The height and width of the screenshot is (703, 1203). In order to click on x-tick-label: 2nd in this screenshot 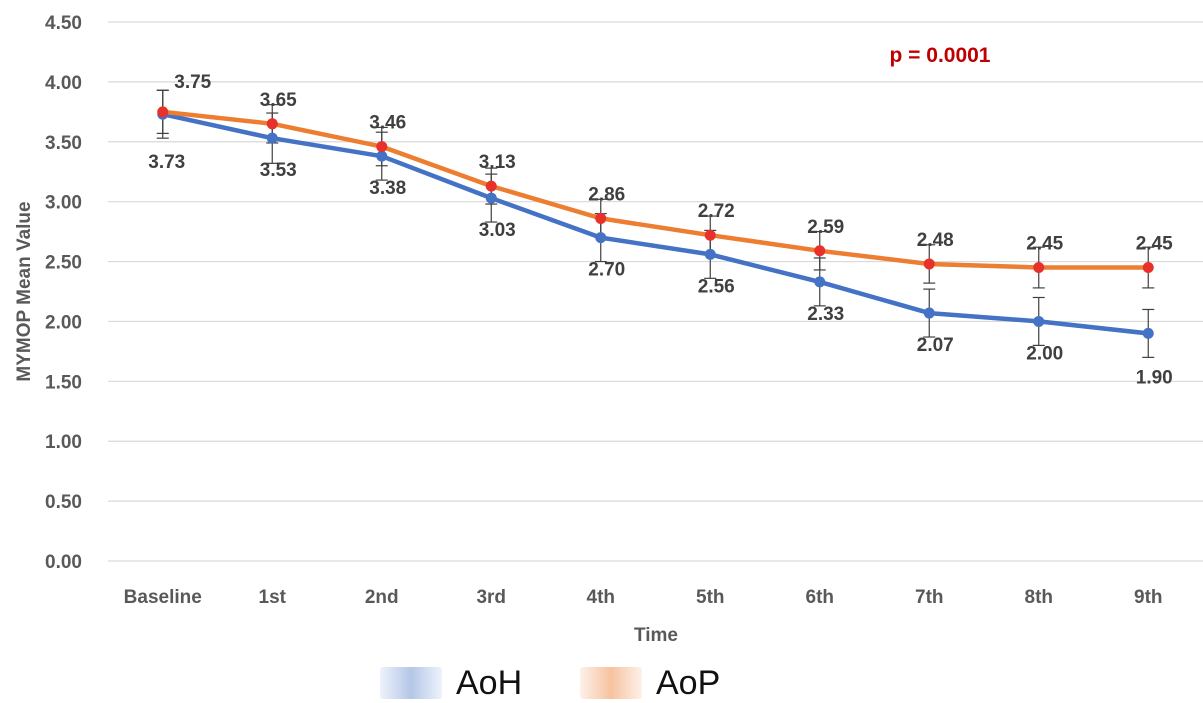, I will do `click(382, 597)`.